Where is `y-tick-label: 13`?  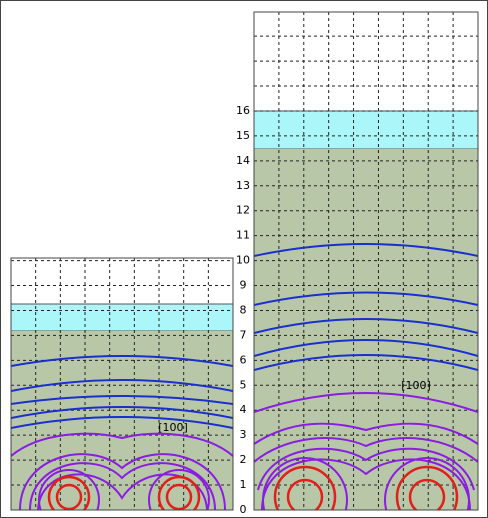 y-tick-label: 13 is located at coordinates (243, 185).